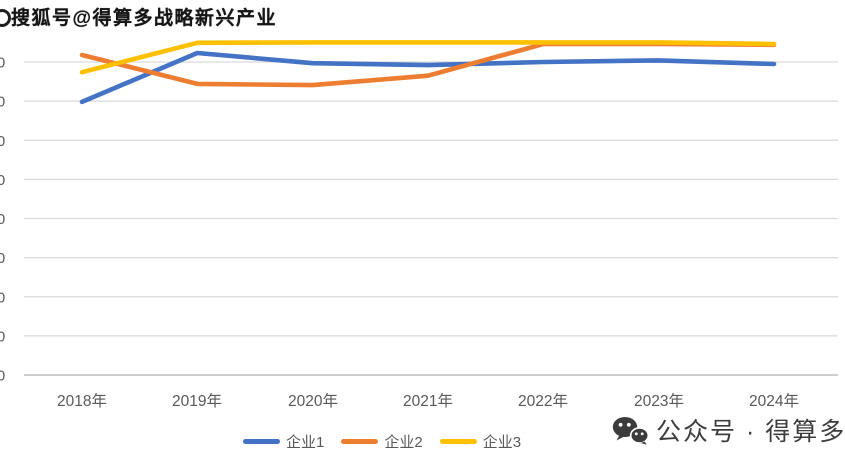  Describe the element at coordinates (305, 442) in the screenshot. I see `legend-label: 企业1` at that location.